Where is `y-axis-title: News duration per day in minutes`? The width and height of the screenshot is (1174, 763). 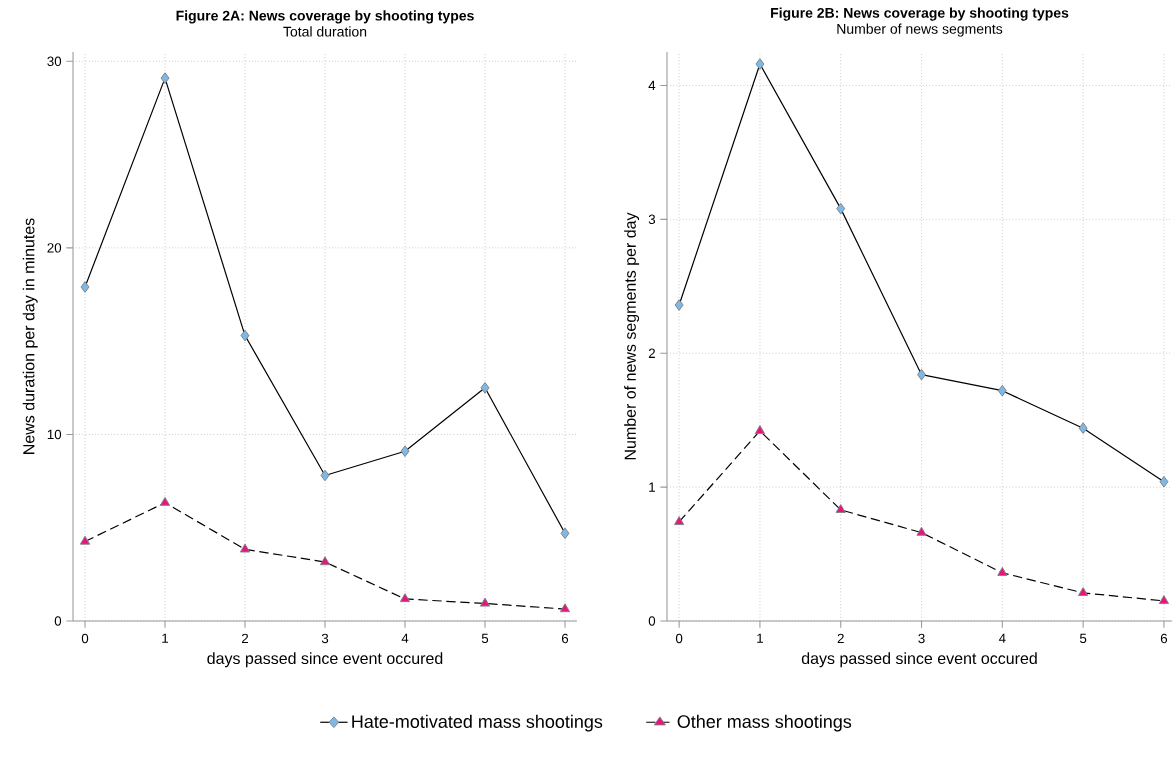
y-axis-title: News duration per day in minutes is located at coordinates (30, 336).